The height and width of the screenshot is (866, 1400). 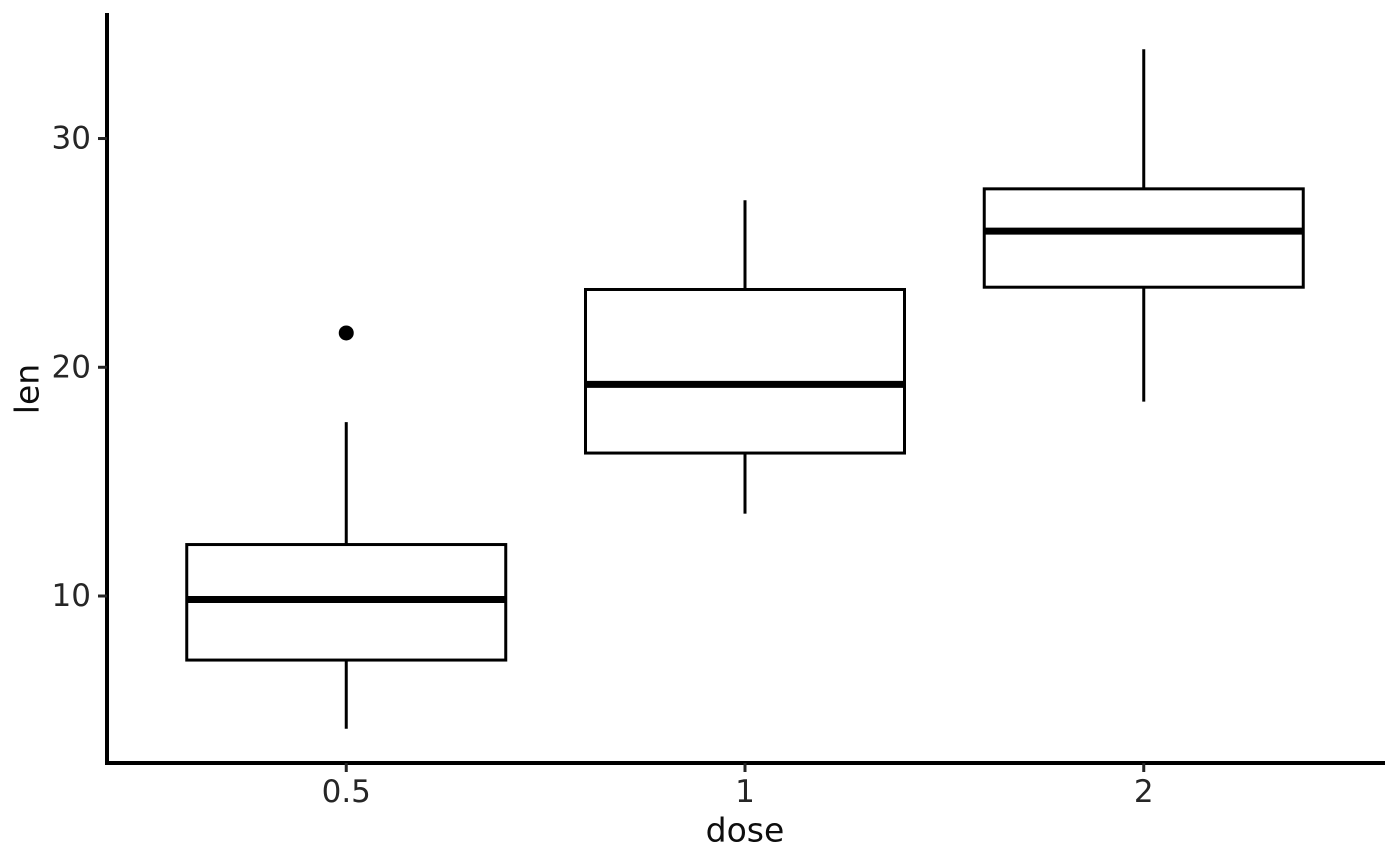 What do you see at coordinates (745, 792) in the screenshot?
I see `x-tick-label: 1` at bounding box center [745, 792].